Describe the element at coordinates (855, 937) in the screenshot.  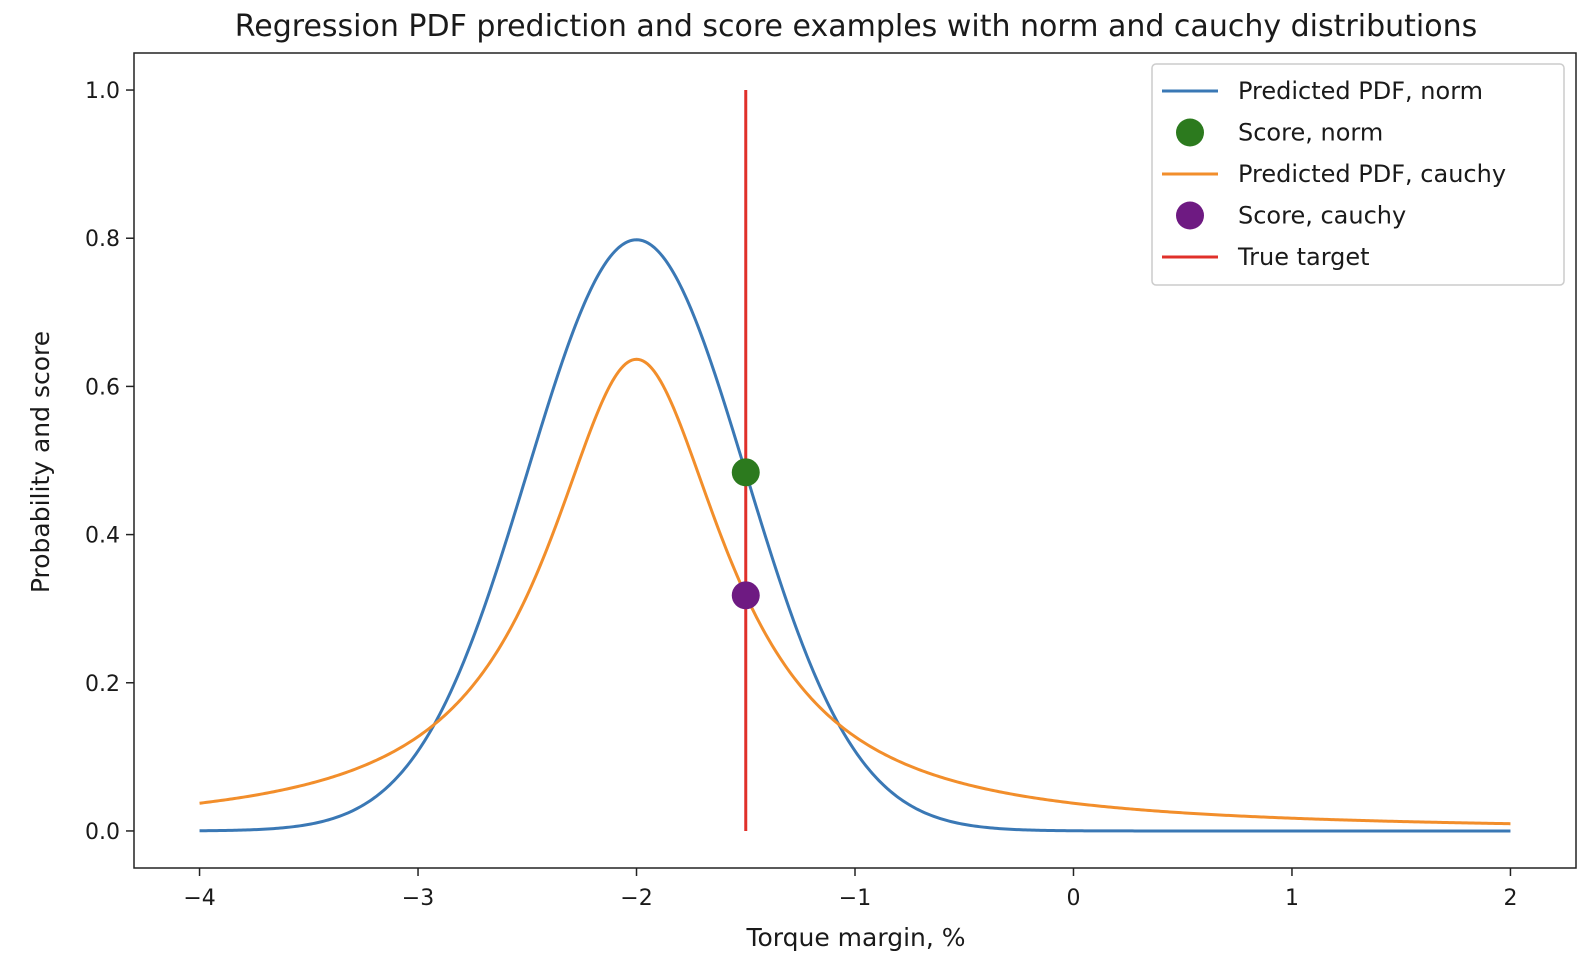
I see `x-axis-label: Torque margin, %` at that location.